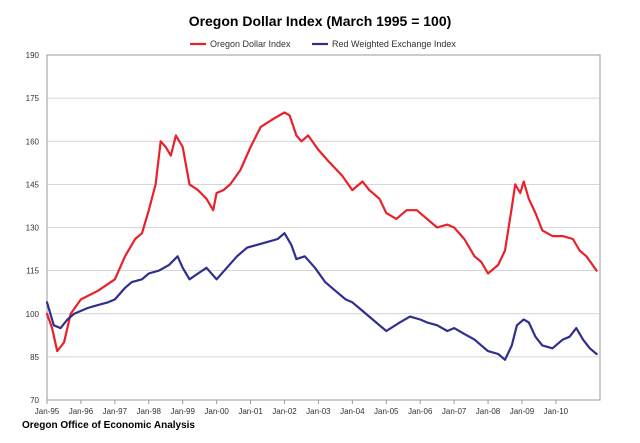 This screenshot has width=640, height=443. What do you see at coordinates (115, 411) in the screenshot?
I see `x-tick-label: Jan-97` at bounding box center [115, 411].